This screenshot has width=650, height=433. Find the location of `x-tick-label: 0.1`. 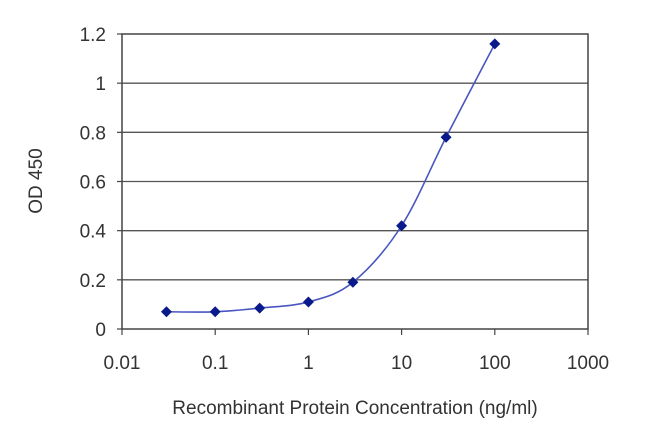

x-tick-label: 0.1 is located at coordinates (215, 363).